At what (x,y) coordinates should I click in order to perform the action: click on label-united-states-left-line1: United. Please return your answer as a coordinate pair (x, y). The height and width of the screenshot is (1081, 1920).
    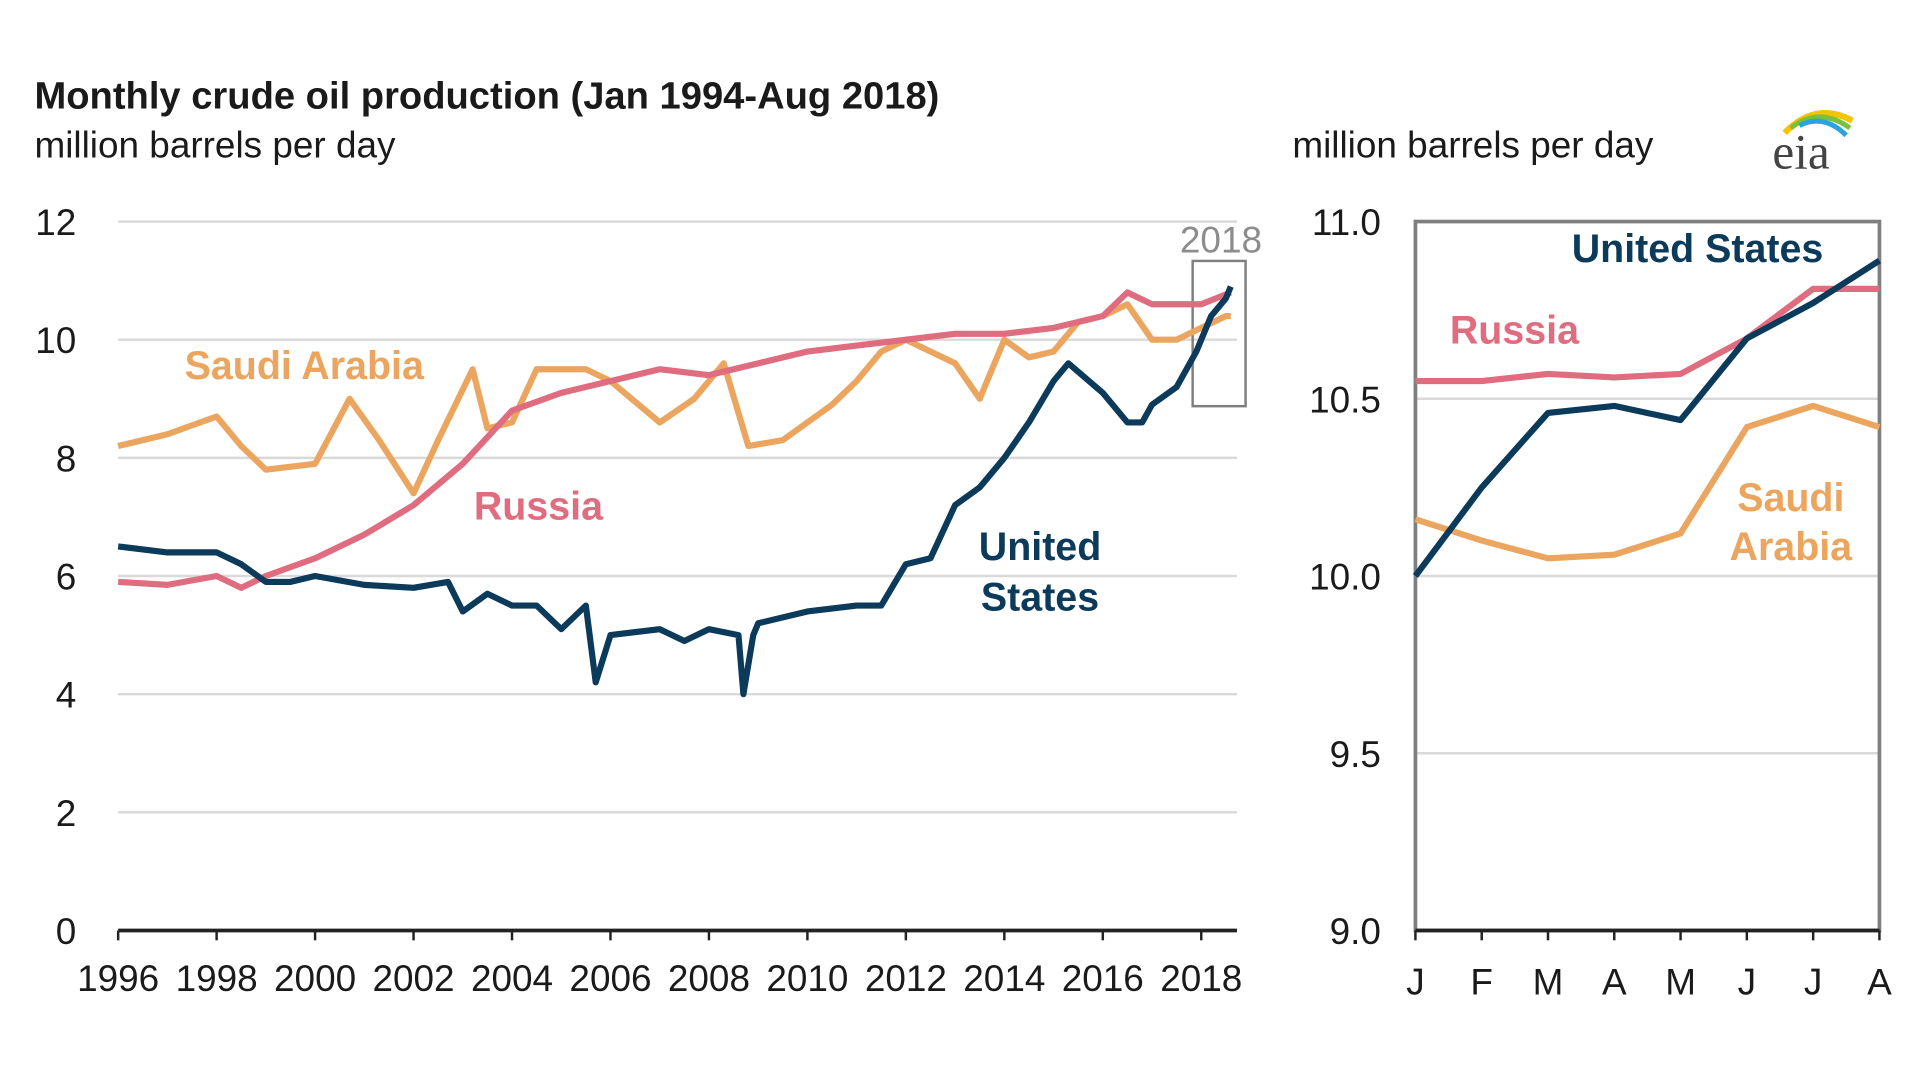
    Looking at the image, I should click on (1040, 547).